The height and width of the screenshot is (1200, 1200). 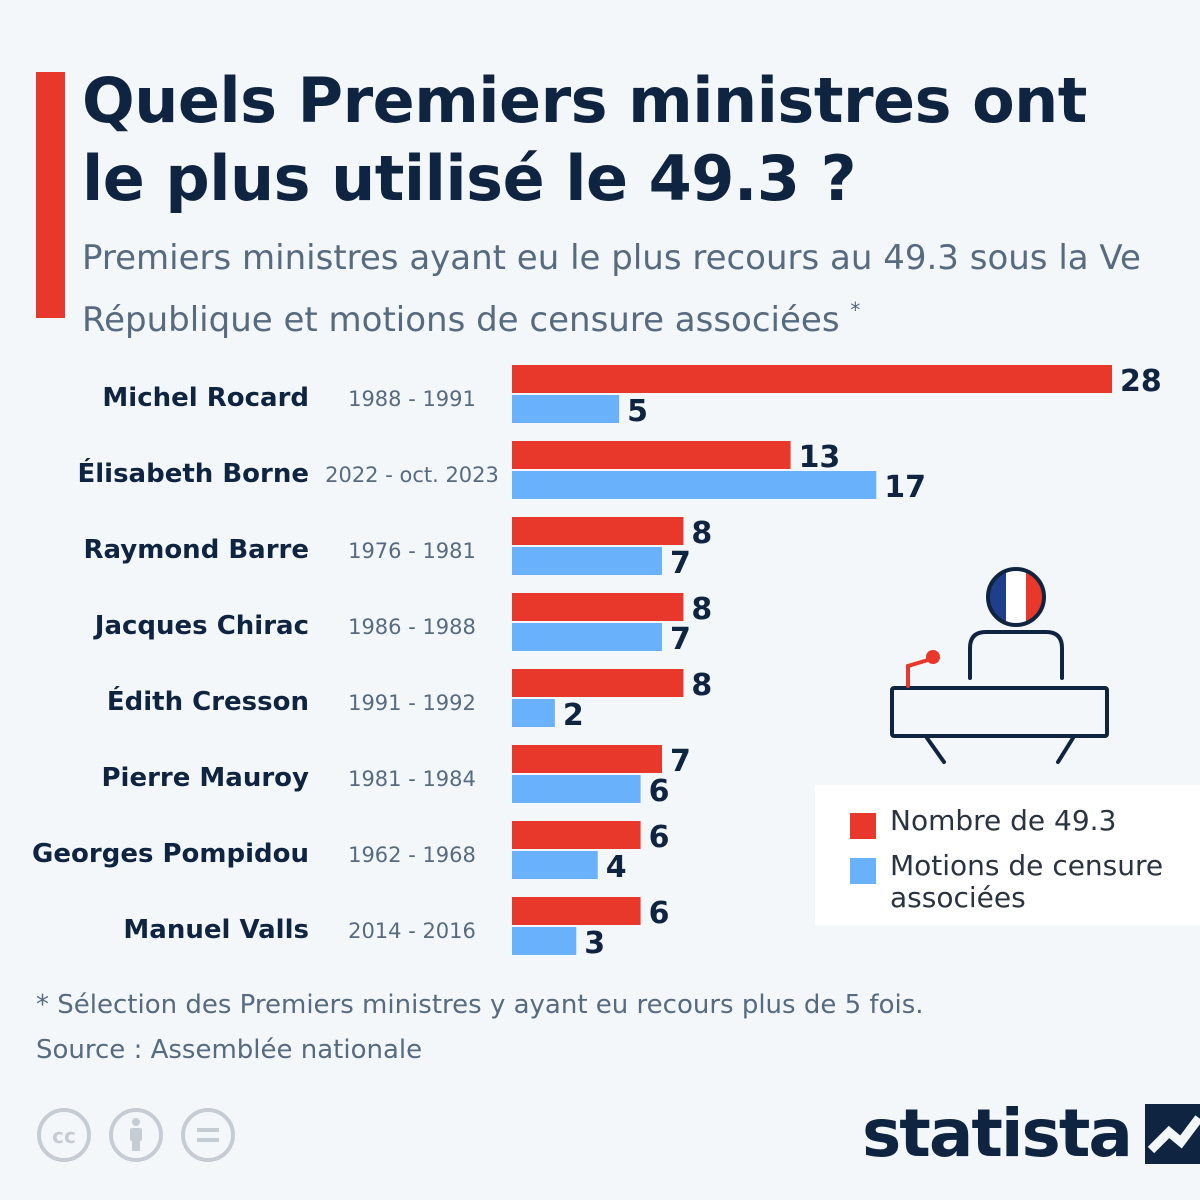 What do you see at coordinates (412, 703) in the screenshot?
I see `period-label-edith-cresson: 1991 - 1992` at bounding box center [412, 703].